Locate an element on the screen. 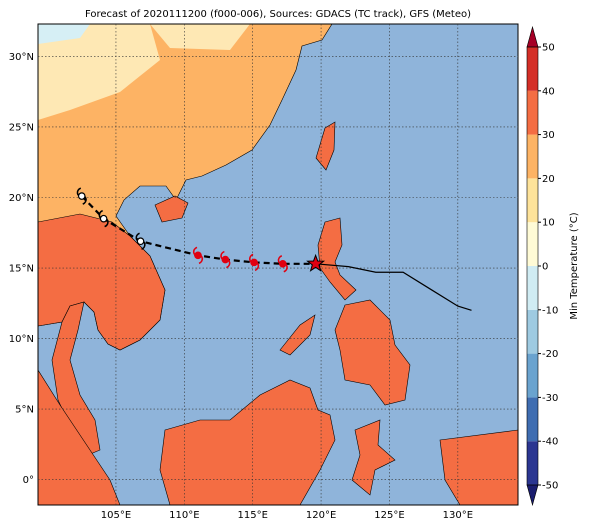 The height and width of the screenshot is (529, 592). sulawesi is located at coordinates (373, 457).